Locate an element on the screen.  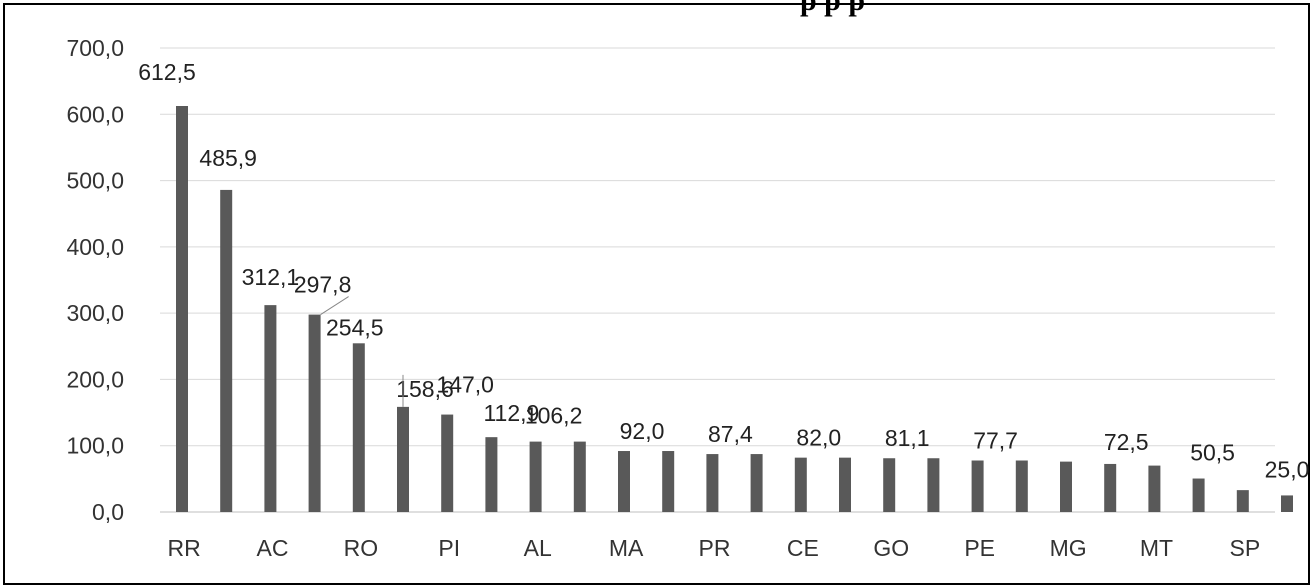
y-tick-label: 300,0 is located at coordinates (95, 313).